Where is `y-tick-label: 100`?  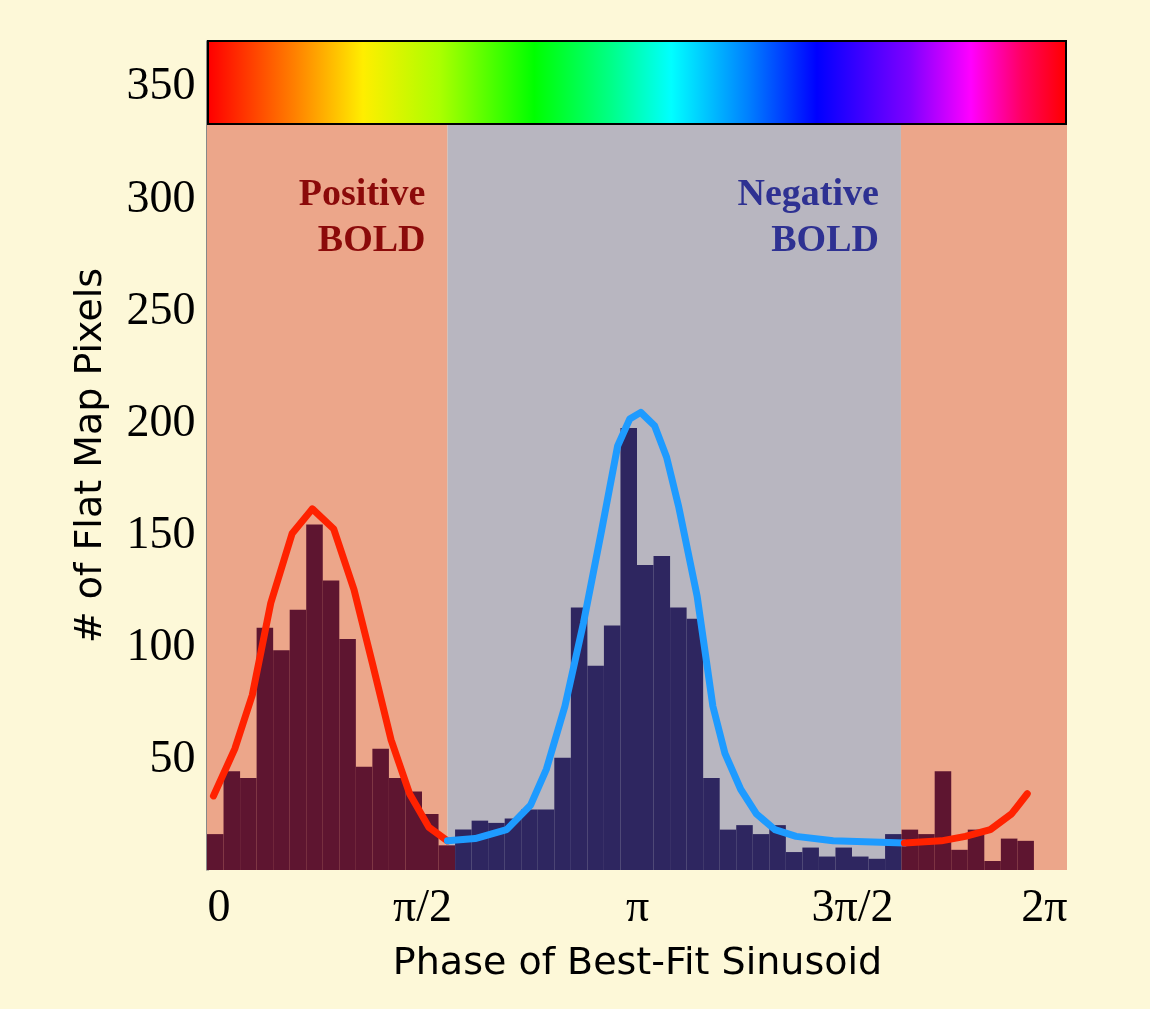 y-tick-label: 100 is located at coordinates (161, 645).